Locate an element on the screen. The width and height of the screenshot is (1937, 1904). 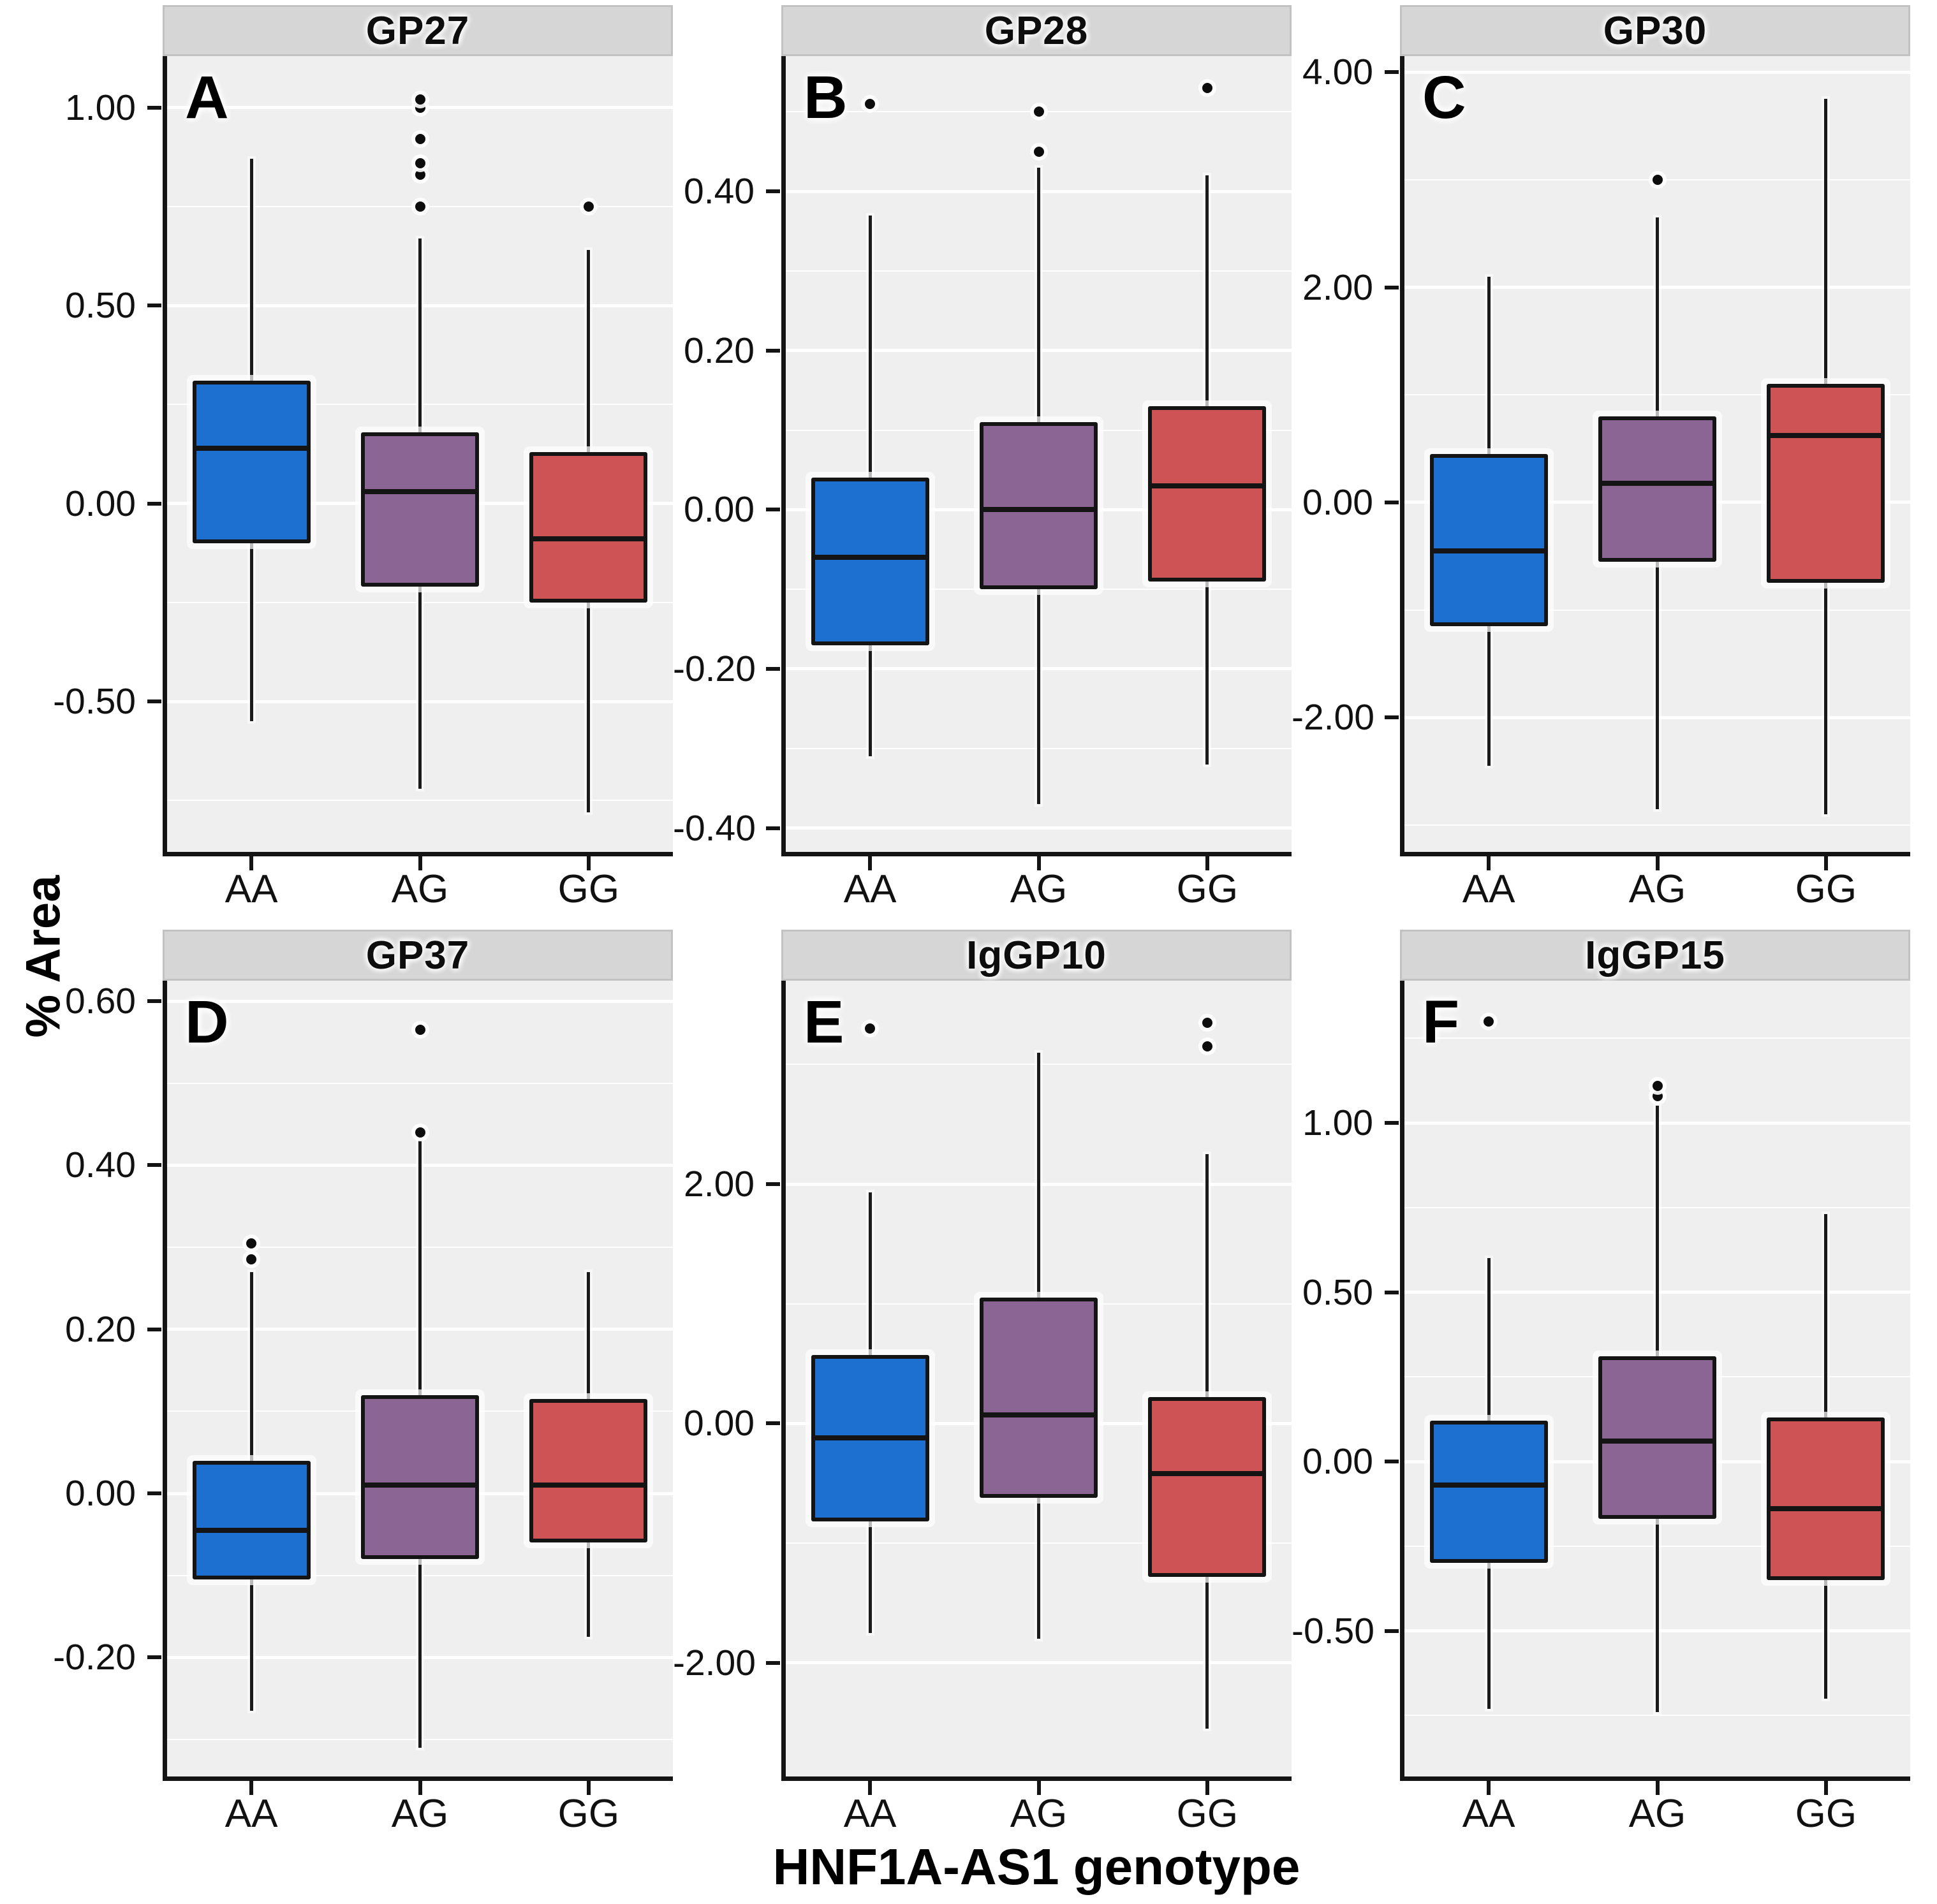
plot-area-IgGP10: E is located at coordinates (1036, 1381).